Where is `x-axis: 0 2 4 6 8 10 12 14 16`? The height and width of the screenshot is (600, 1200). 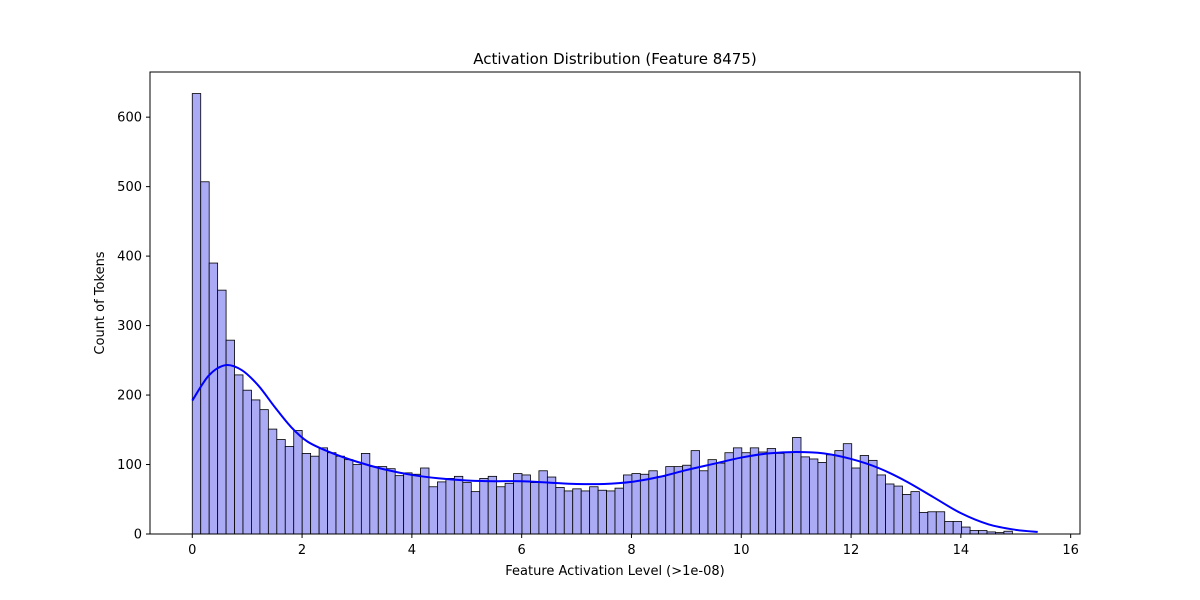
x-axis: 0 2 4 6 8 10 12 14 16 is located at coordinates (633, 546).